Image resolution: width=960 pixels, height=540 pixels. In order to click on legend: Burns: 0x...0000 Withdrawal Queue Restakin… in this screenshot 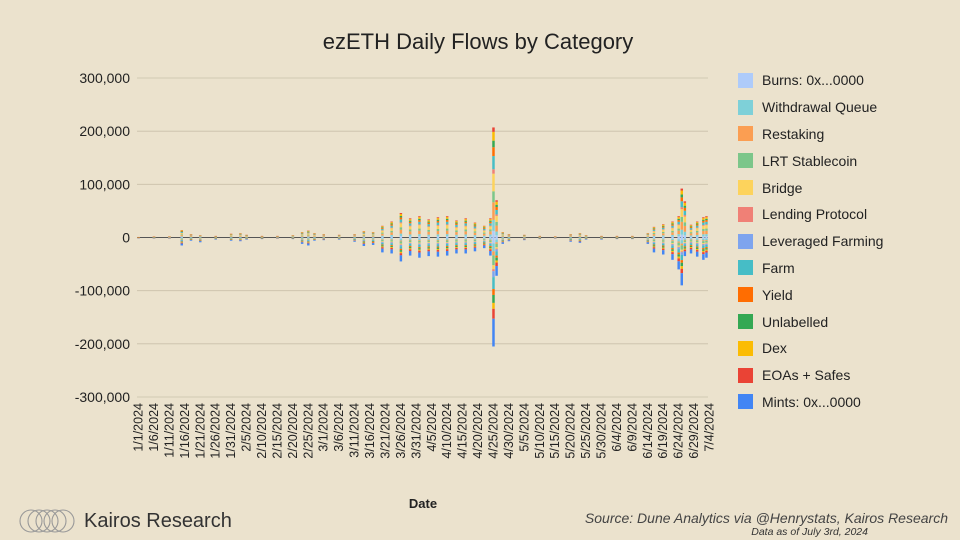, I will do `click(810, 241)`.